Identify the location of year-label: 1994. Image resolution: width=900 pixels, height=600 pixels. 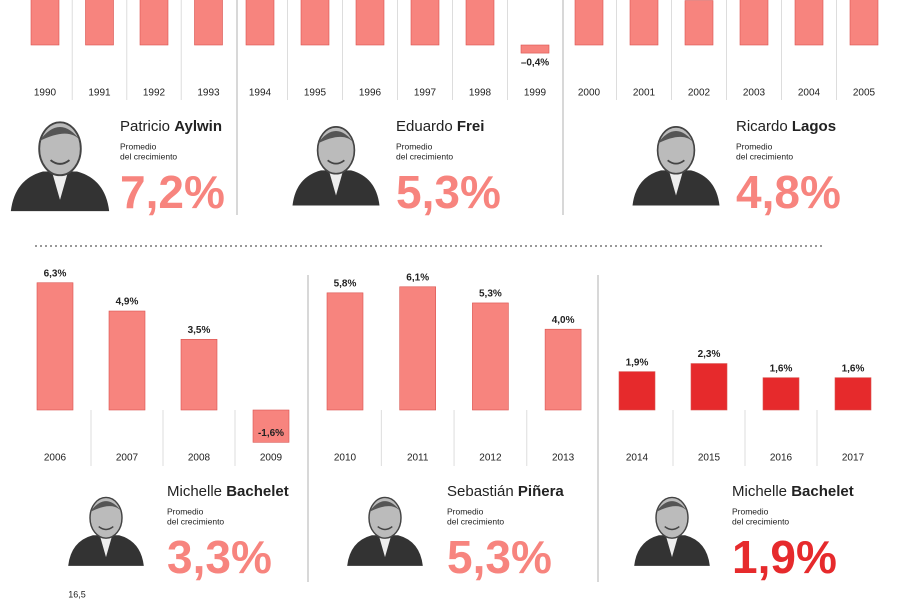
(260, 93).